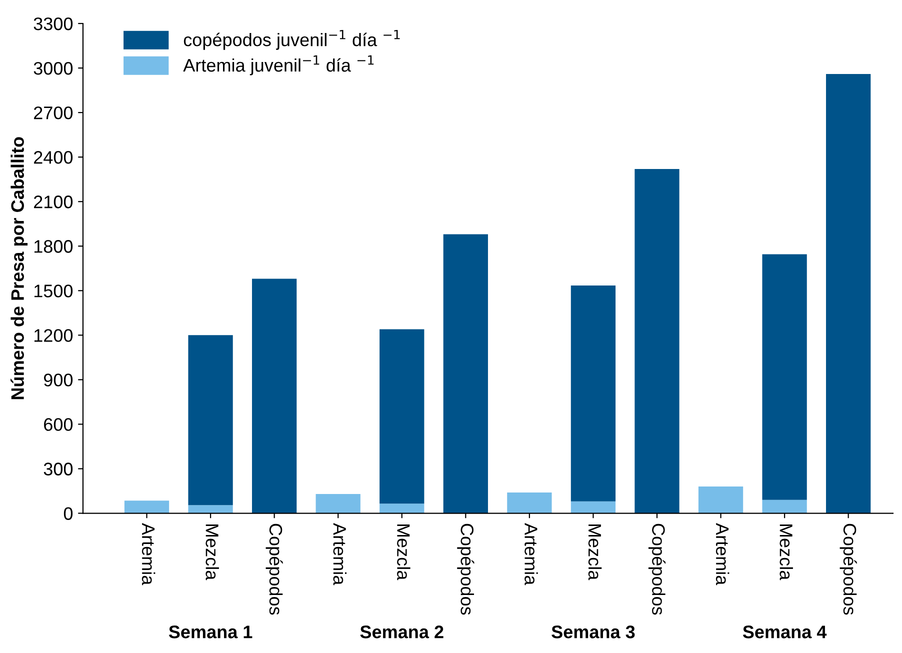 The width and height of the screenshot is (902, 653). What do you see at coordinates (292, 40) in the screenshot?
I see `legend-label: copépodos juvenil$^{−1}$ día $^{−1}$` at bounding box center [292, 40].